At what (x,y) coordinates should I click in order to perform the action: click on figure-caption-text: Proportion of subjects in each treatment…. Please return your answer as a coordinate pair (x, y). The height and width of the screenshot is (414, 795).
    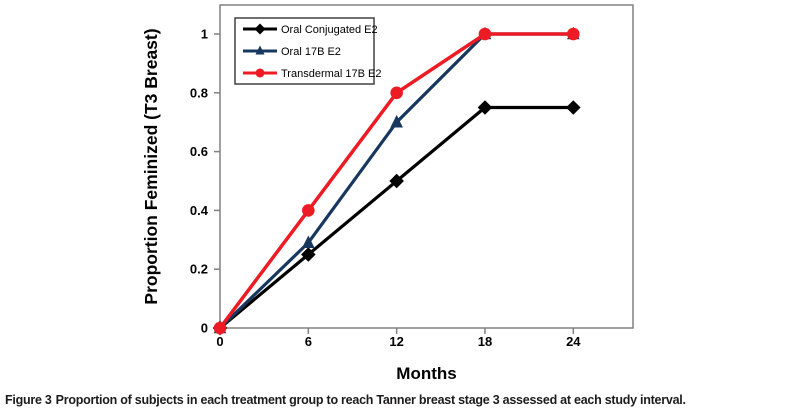
    Looking at the image, I should click on (370, 400).